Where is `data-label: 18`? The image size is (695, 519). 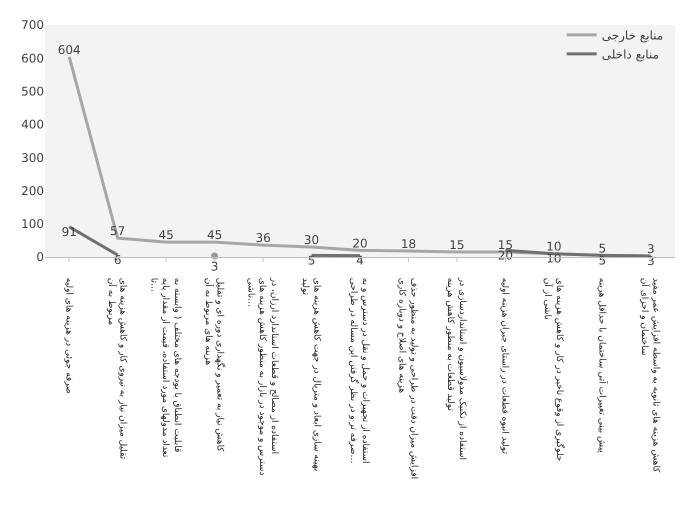 data-label: 18 is located at coordinates (408, 244).